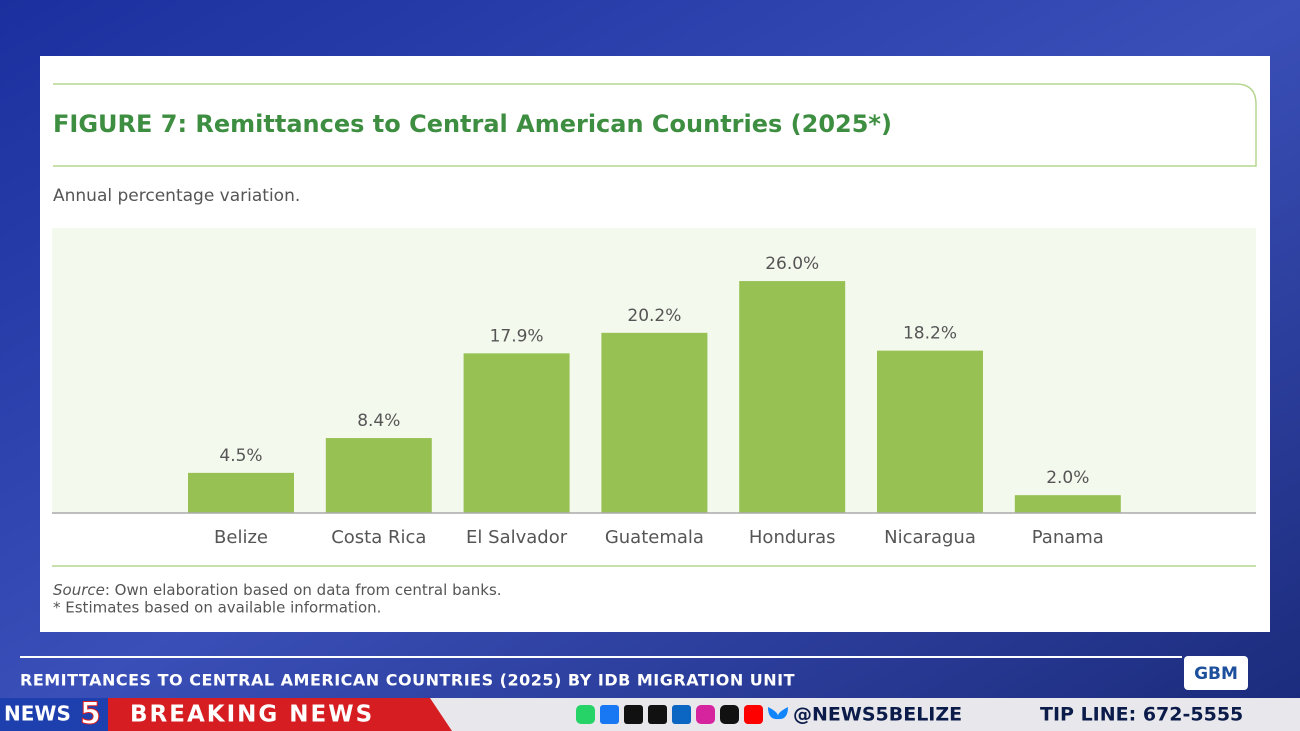 The width and height of the screenshot is (1300, 731). I want to click on value-label: 17.9%, so click(517, 336).